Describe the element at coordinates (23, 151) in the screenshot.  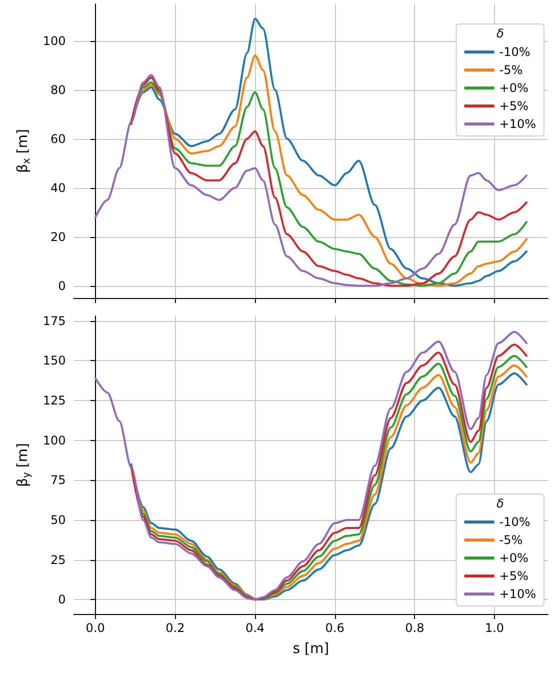
I see `y-axis-title: βx [m]` at that location.